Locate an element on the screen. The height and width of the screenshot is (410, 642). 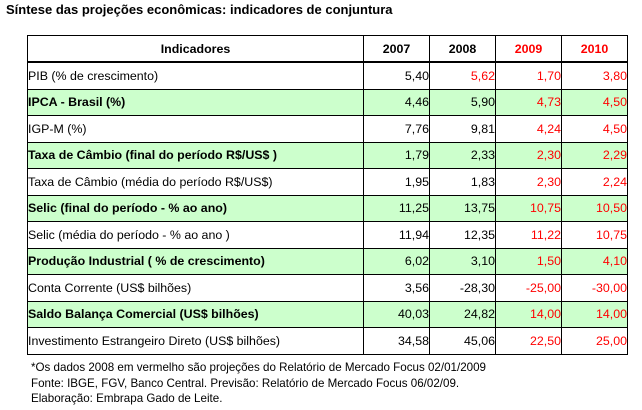
value-2009: 10,75 is located at coordinates (528, 208).